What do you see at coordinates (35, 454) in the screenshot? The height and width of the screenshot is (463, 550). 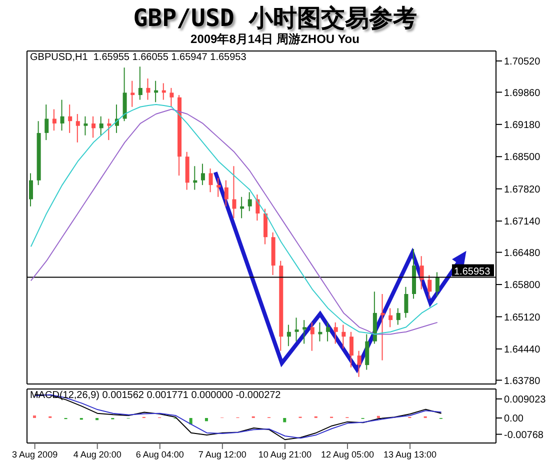 I see `x-tick-label: 3 Aug 2009` at bounding box center [35, 454].